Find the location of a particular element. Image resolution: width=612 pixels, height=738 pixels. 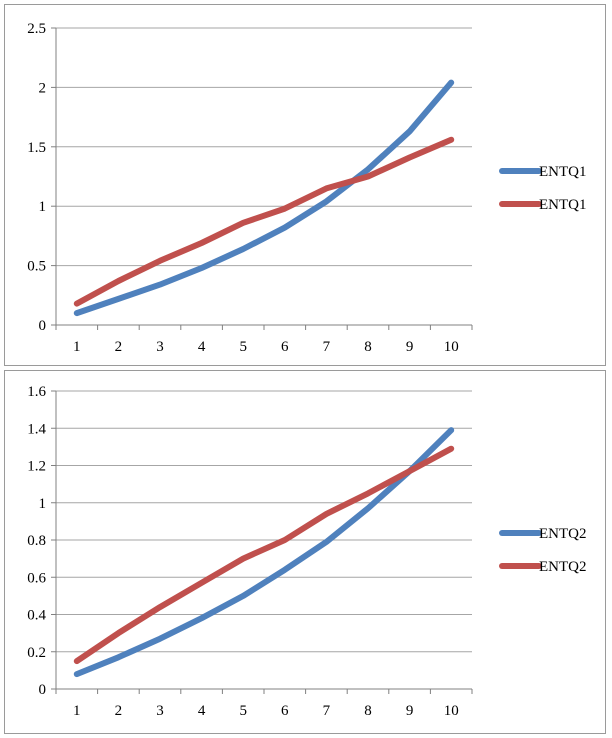

y-tick-label: 1.2 is located at coordinates (36, 467).